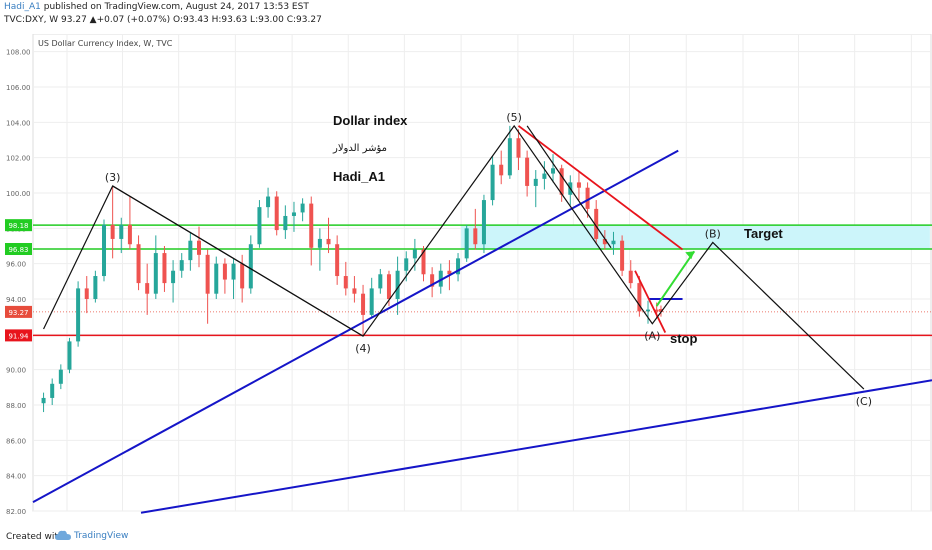 Image resolution: width=932 pixels, height=550 pixels. What do you see at coordinates (18, 159) in the screenshot?
I see `y-tick-label: 102.00` at bounding box center [18, 159].